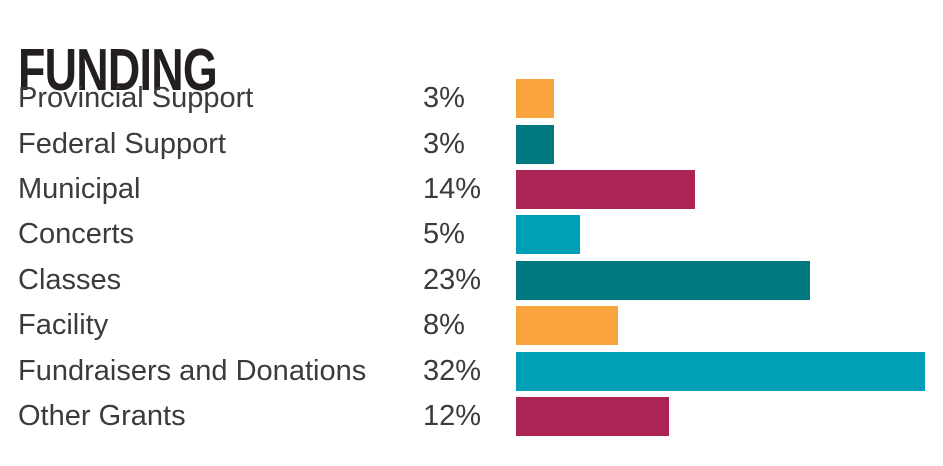 This screenshot has height=466, width=943. I want to click on chart-row: Fundraisers and Donations 32%, so click(471, 370).